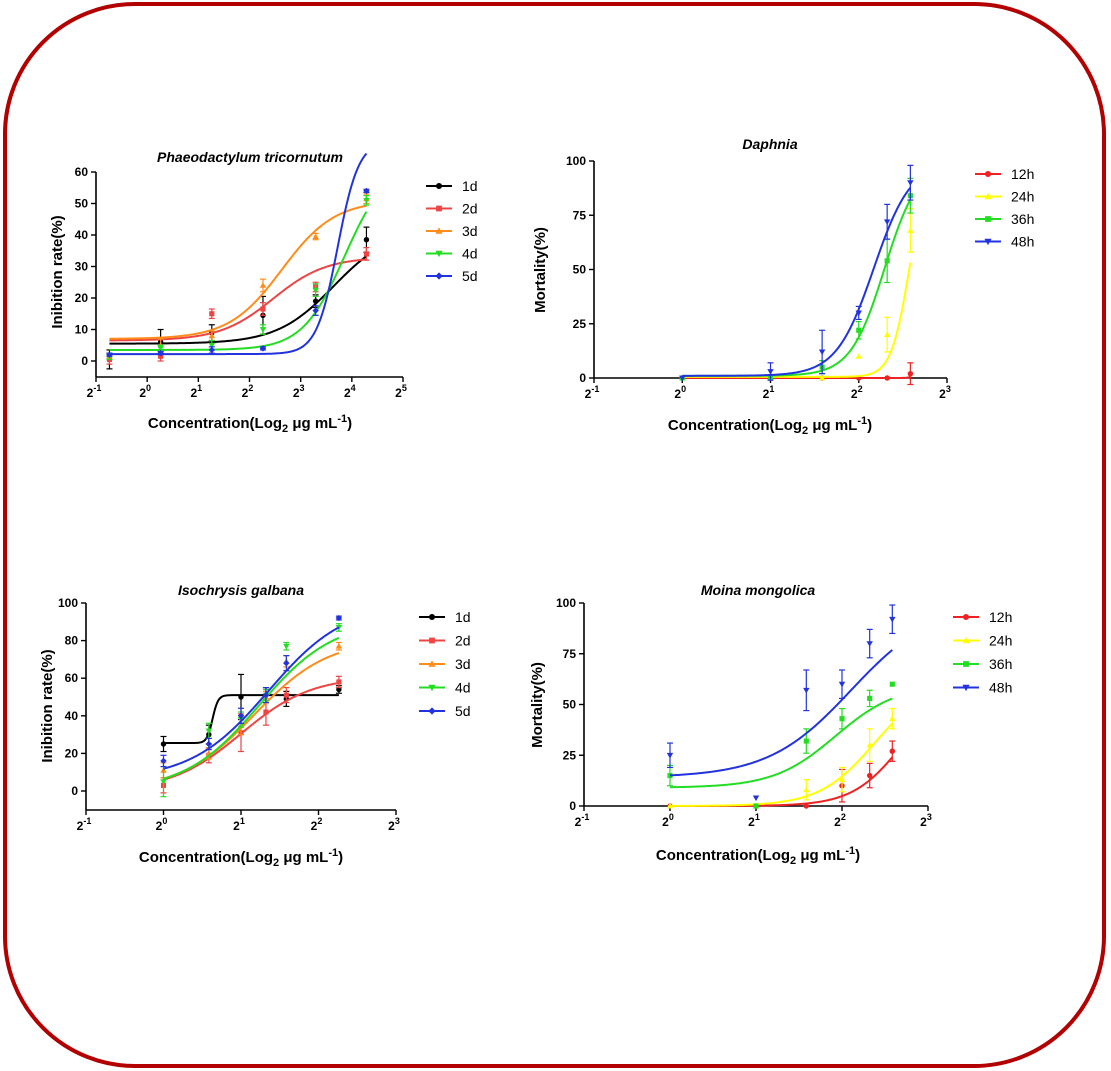 This screenshot has height=1071, width=1111. I want to click on y-axis-label: Mortality(%), so click(537, 705).